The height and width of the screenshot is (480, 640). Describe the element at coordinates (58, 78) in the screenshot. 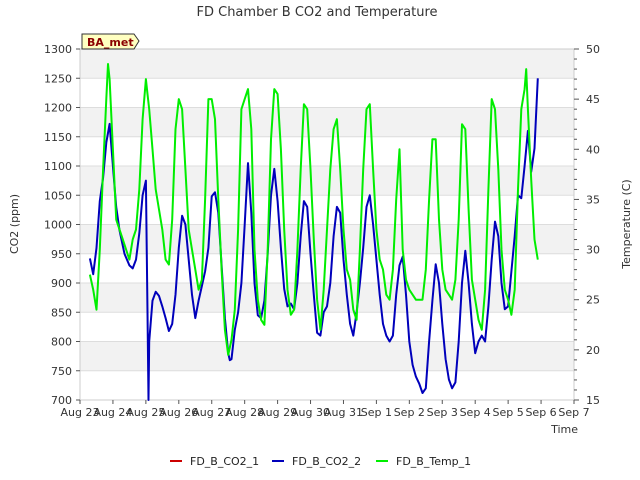

I see `y-tick-label: 1250` at that location.